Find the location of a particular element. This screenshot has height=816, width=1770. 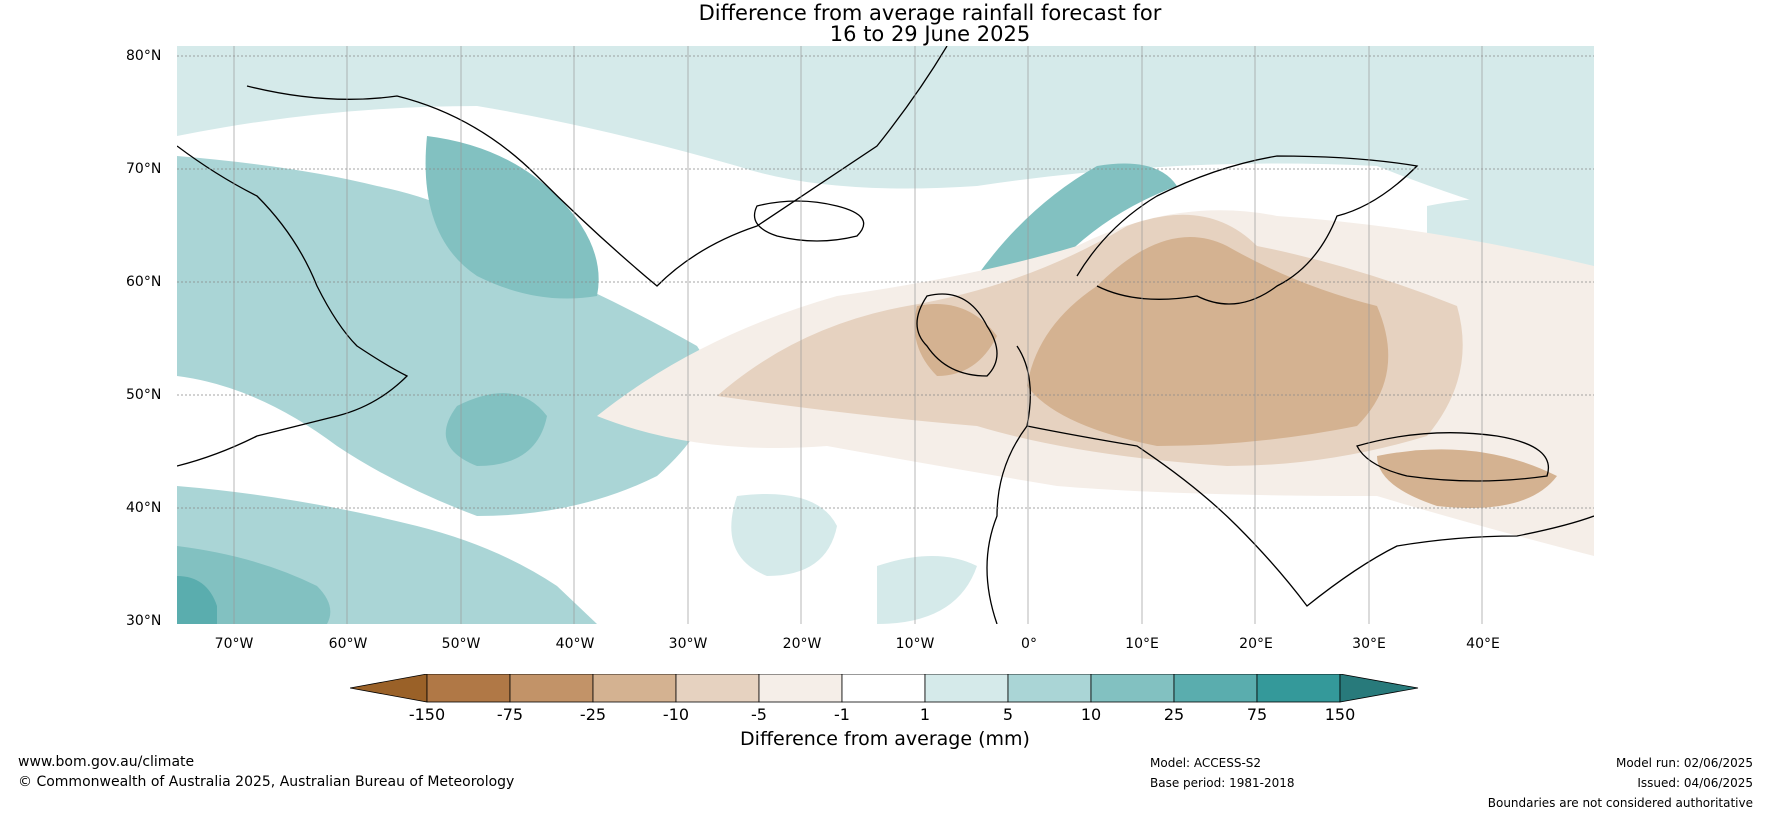

colorbar-tick: 5 is located at coordinates (1008, 714).